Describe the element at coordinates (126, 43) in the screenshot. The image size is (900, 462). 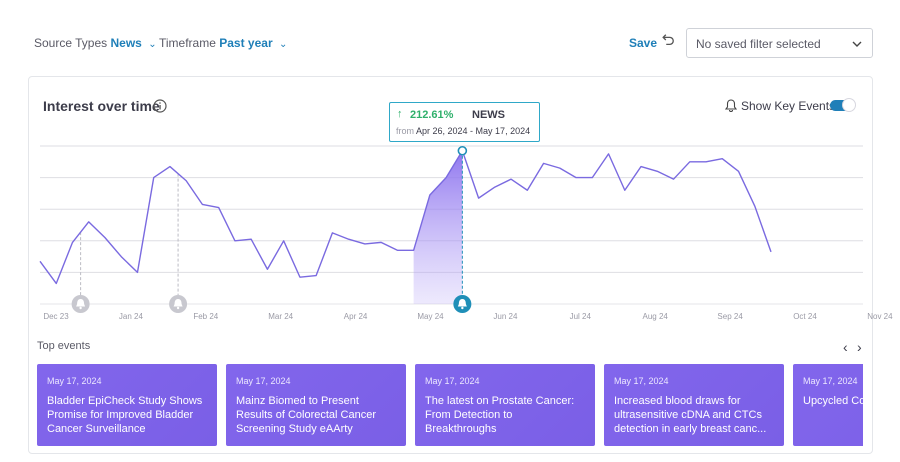
I see `source-type-value: News` at that location.